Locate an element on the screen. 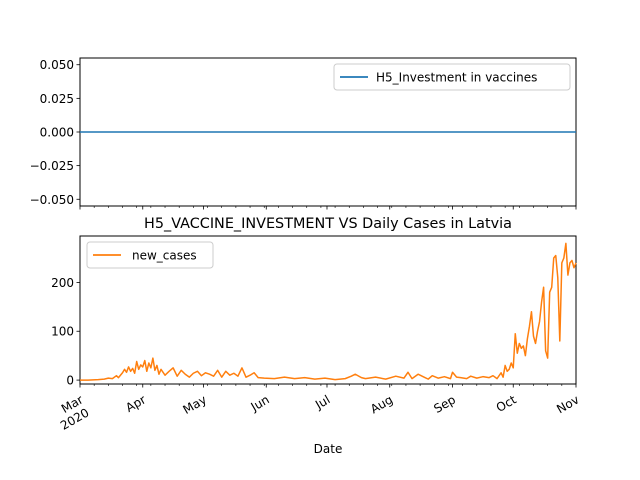 This screenshot has width=640, height=480. x-axis-label: Date is located at coordinates (328, 449).